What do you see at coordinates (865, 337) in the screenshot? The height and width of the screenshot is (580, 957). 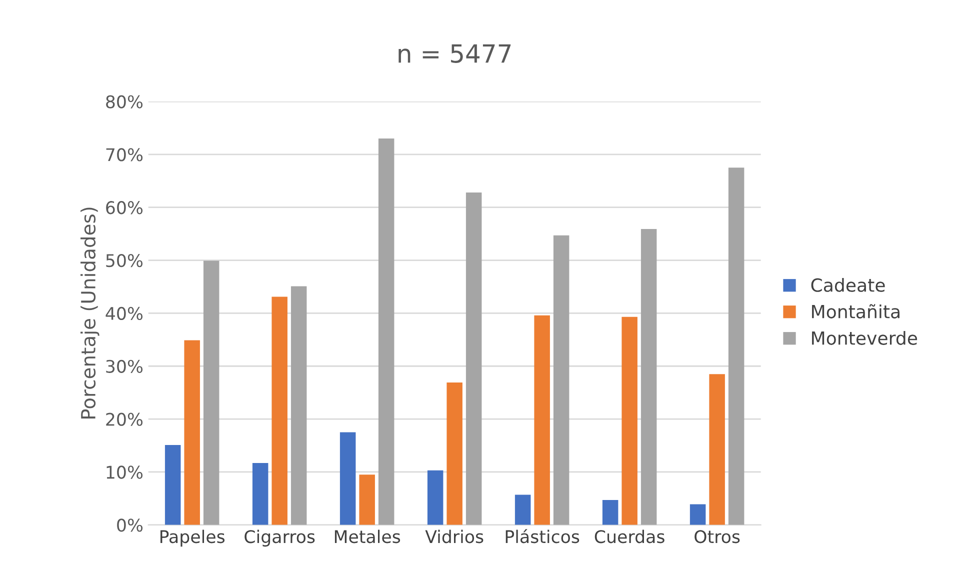 I see `legend-label: Monteverde` at bounding box center [865, 337].